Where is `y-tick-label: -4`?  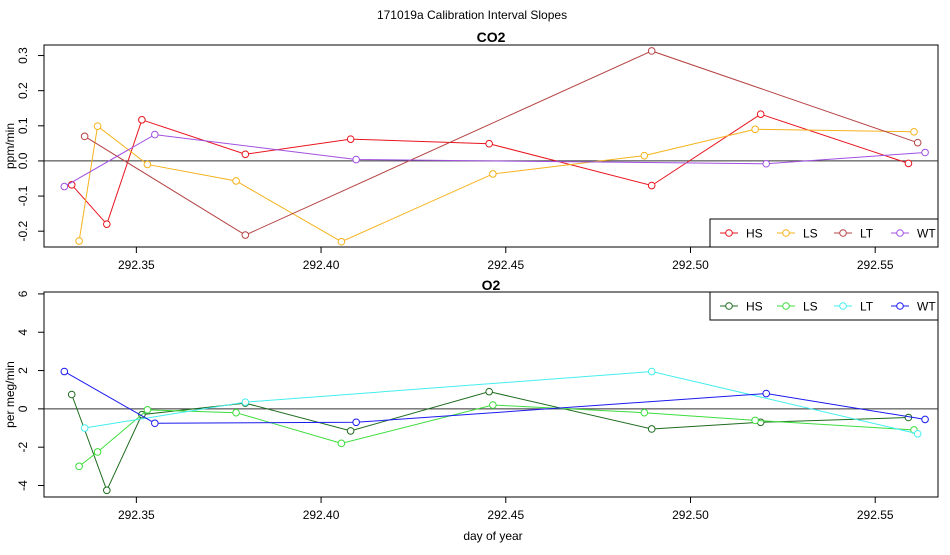
y-tick-label: -4 is located at coordinates (23, 485).